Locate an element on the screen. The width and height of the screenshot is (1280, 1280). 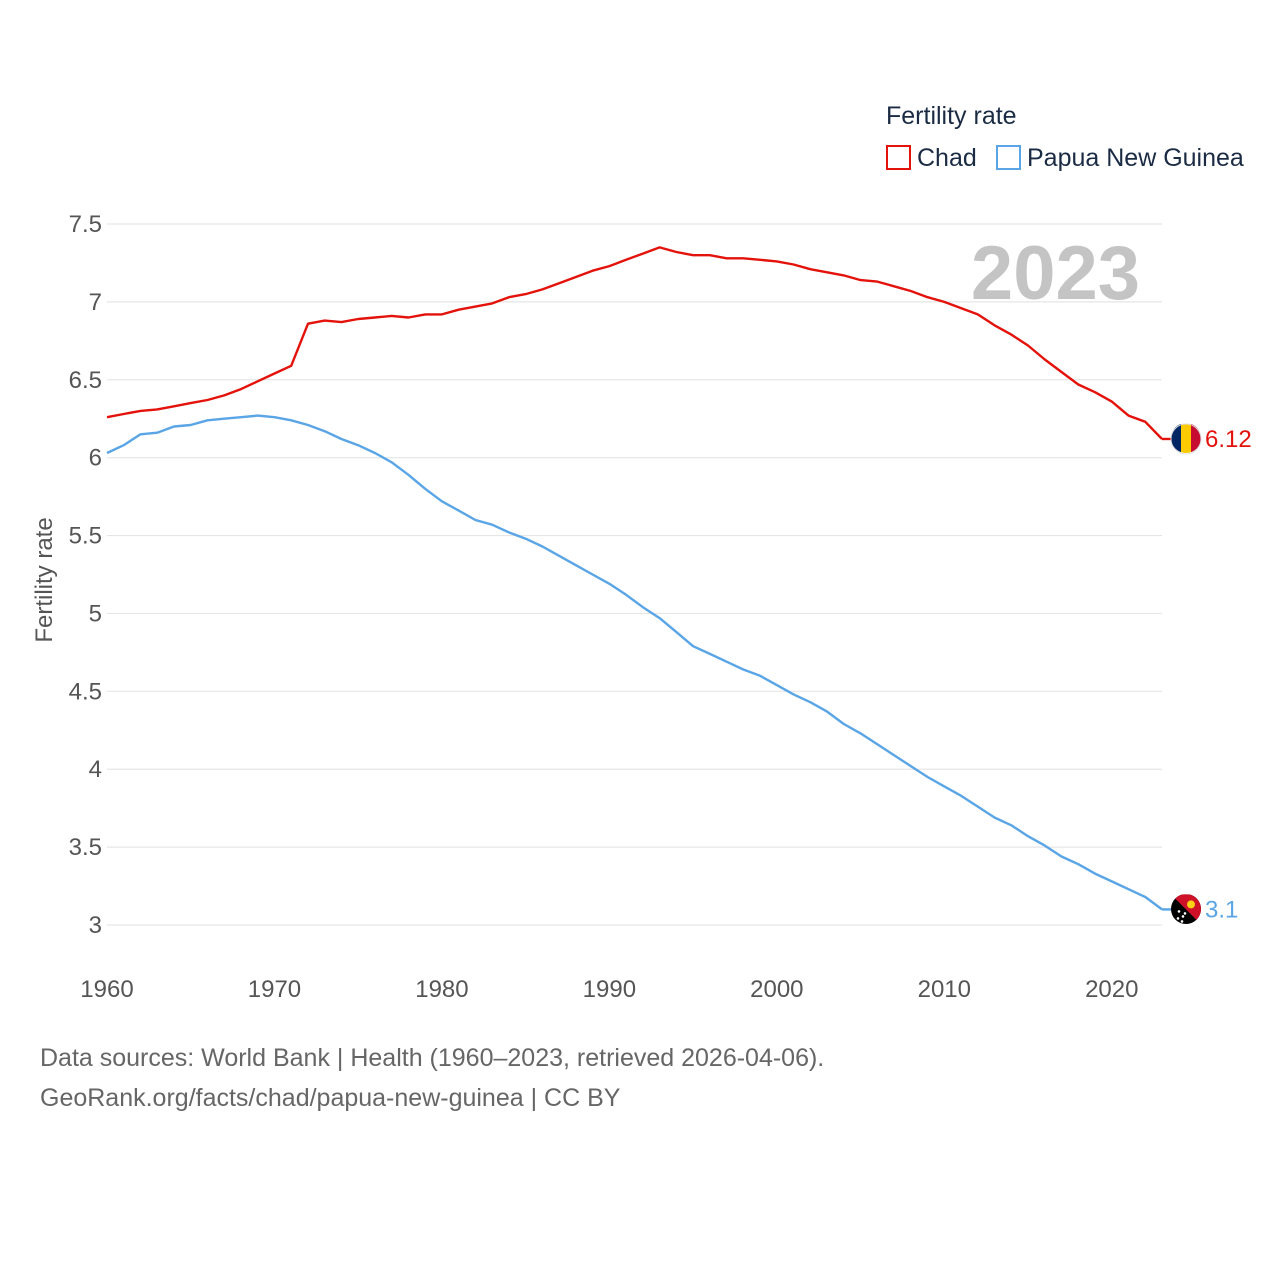
x-tick-label: 2000 is located at coordinates (776, 989).